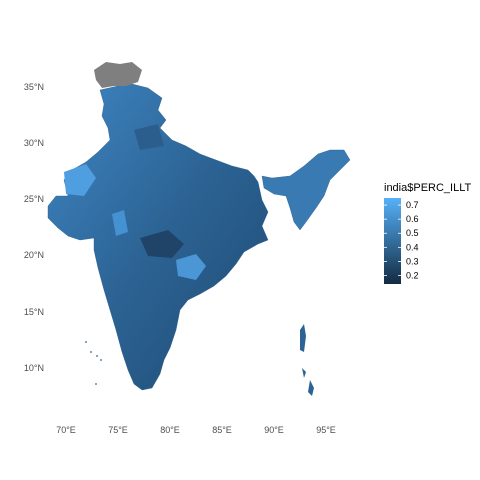  I want to click on legend-title: india$PERC_ILLT, so click(428, 188).